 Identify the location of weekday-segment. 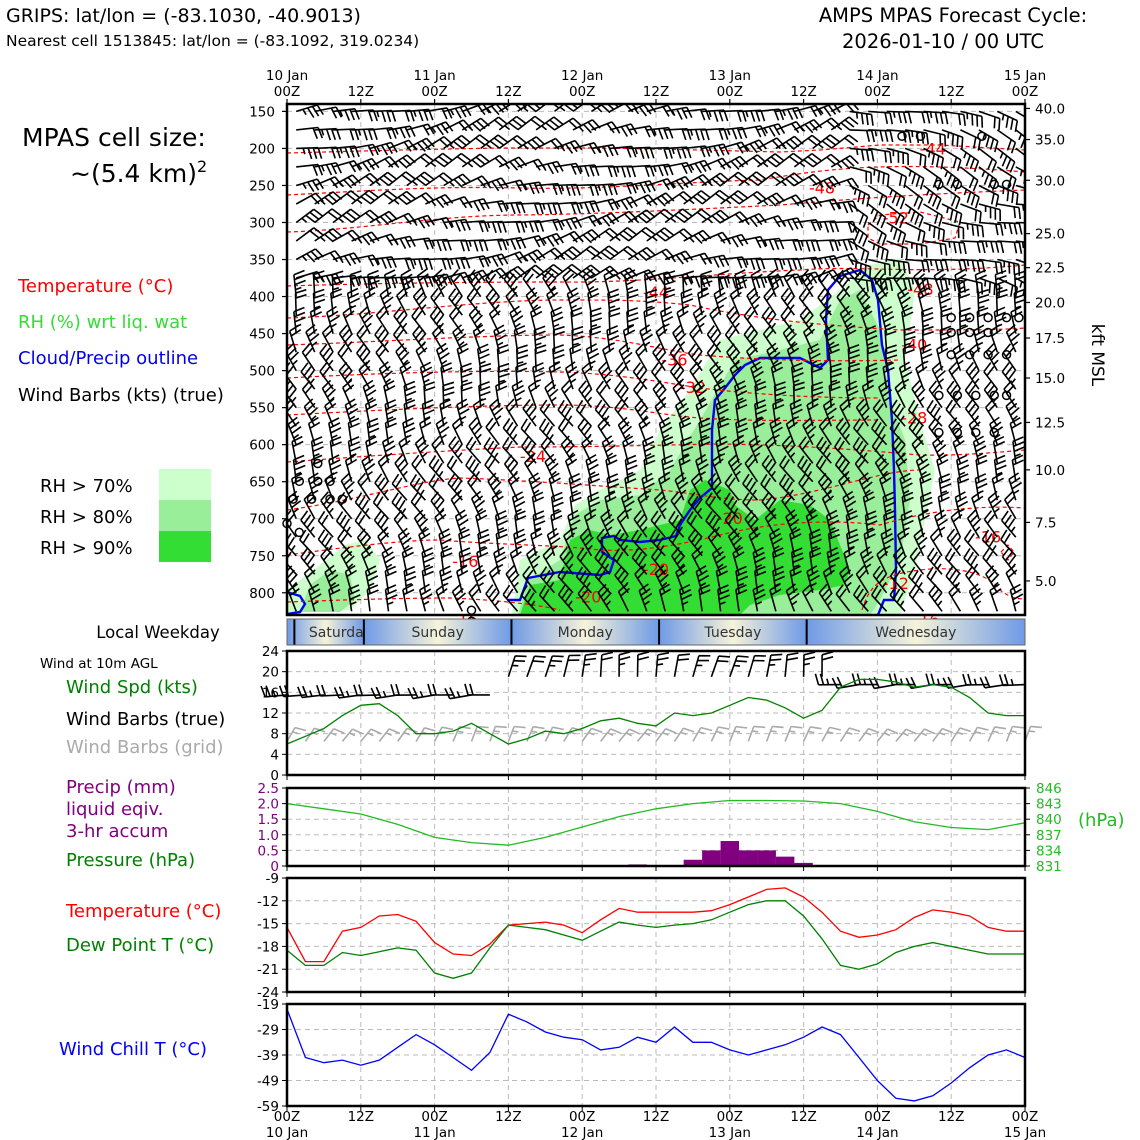
(733, 632).